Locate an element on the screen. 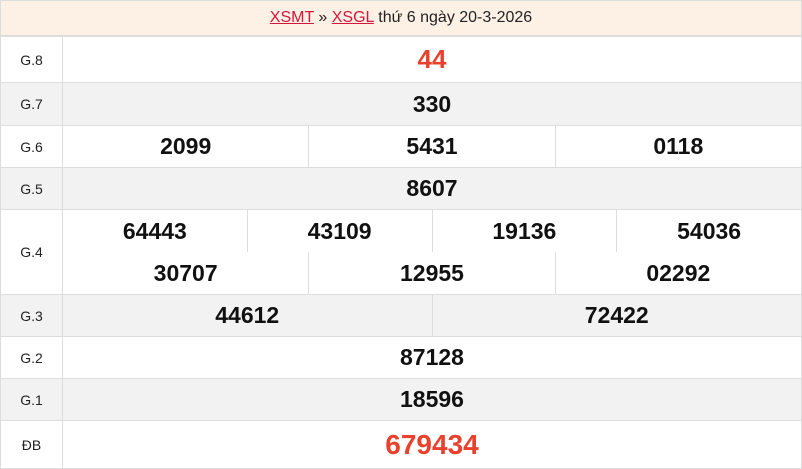  prize-number: 19136 is located at coordinates (524, 231).